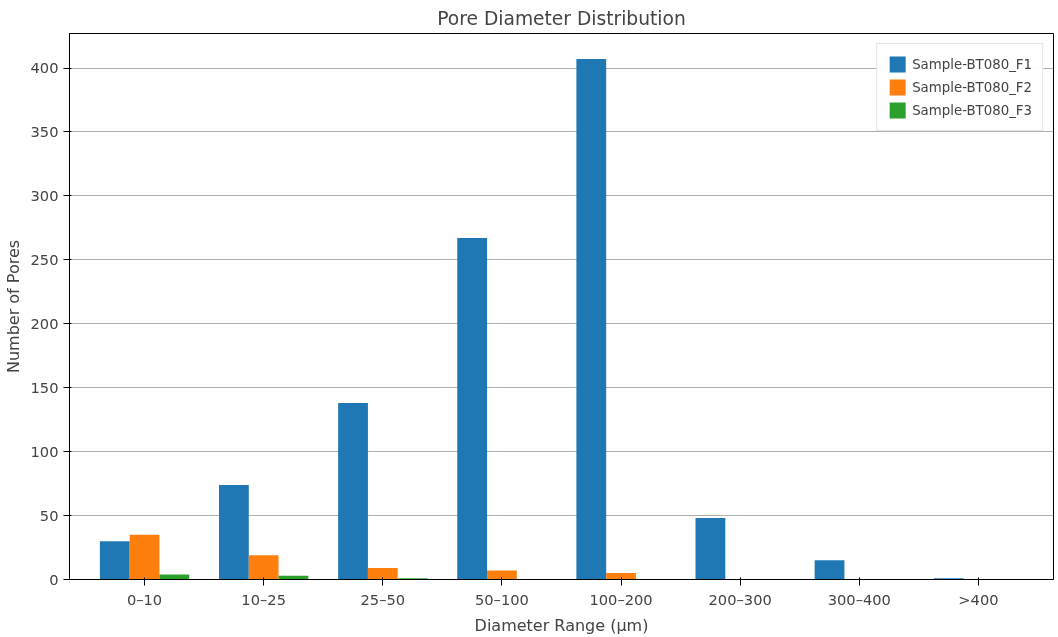  What do you see at coordinates (264, 599) in the screenshot?
I see `x-tick-label: 10–25` at bounding box center [264, 599].